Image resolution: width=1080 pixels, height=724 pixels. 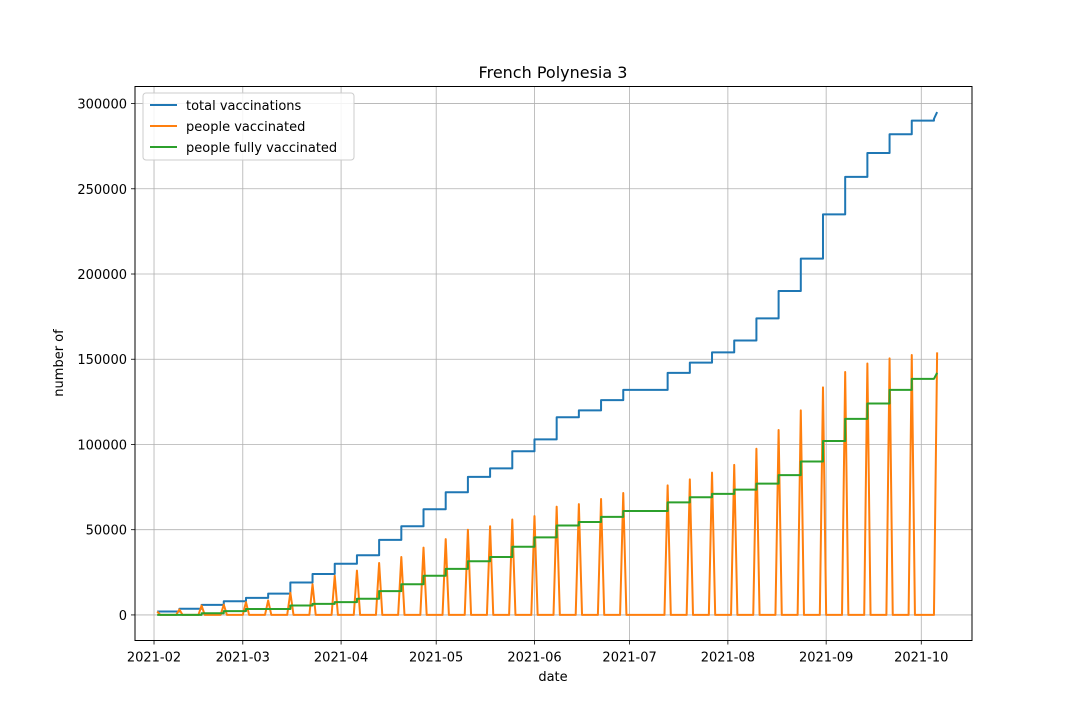 I want to click on x-tick-label: 2021-06, so click(x=534, y=658).